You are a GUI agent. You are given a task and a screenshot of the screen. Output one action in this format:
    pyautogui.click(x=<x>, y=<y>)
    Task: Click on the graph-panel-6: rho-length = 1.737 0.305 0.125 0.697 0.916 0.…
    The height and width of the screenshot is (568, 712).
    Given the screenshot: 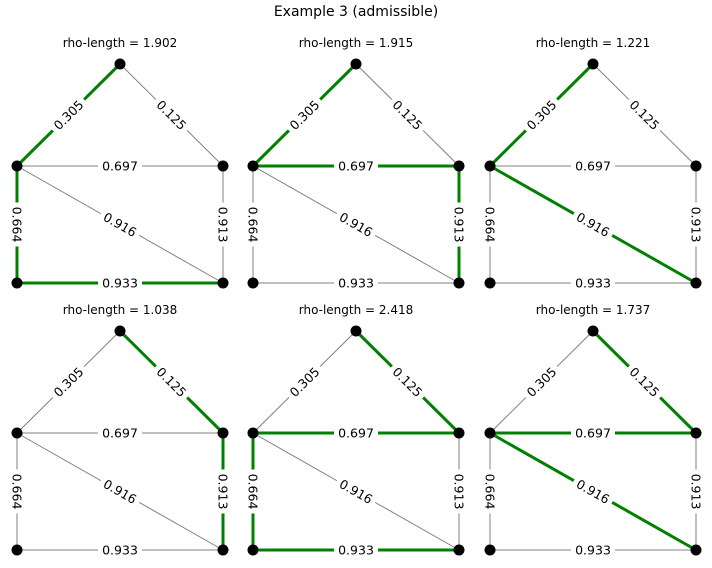 What is the action you would take?
    pyautogui.click(x=593, y=431)
    